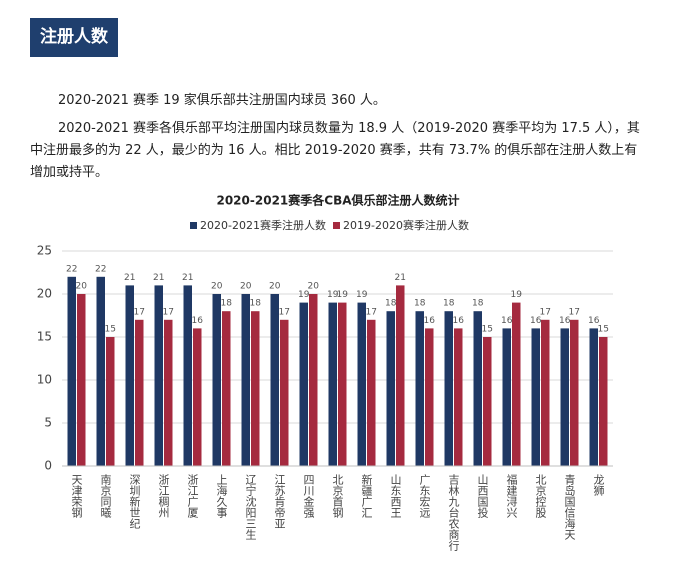 The image size is (698, 566). Describe the element at coordinates (337, 200) in the screenshot. I see `chart-title: 2020-2021赛季各CBA俱乐部注册人数统计` at that location.